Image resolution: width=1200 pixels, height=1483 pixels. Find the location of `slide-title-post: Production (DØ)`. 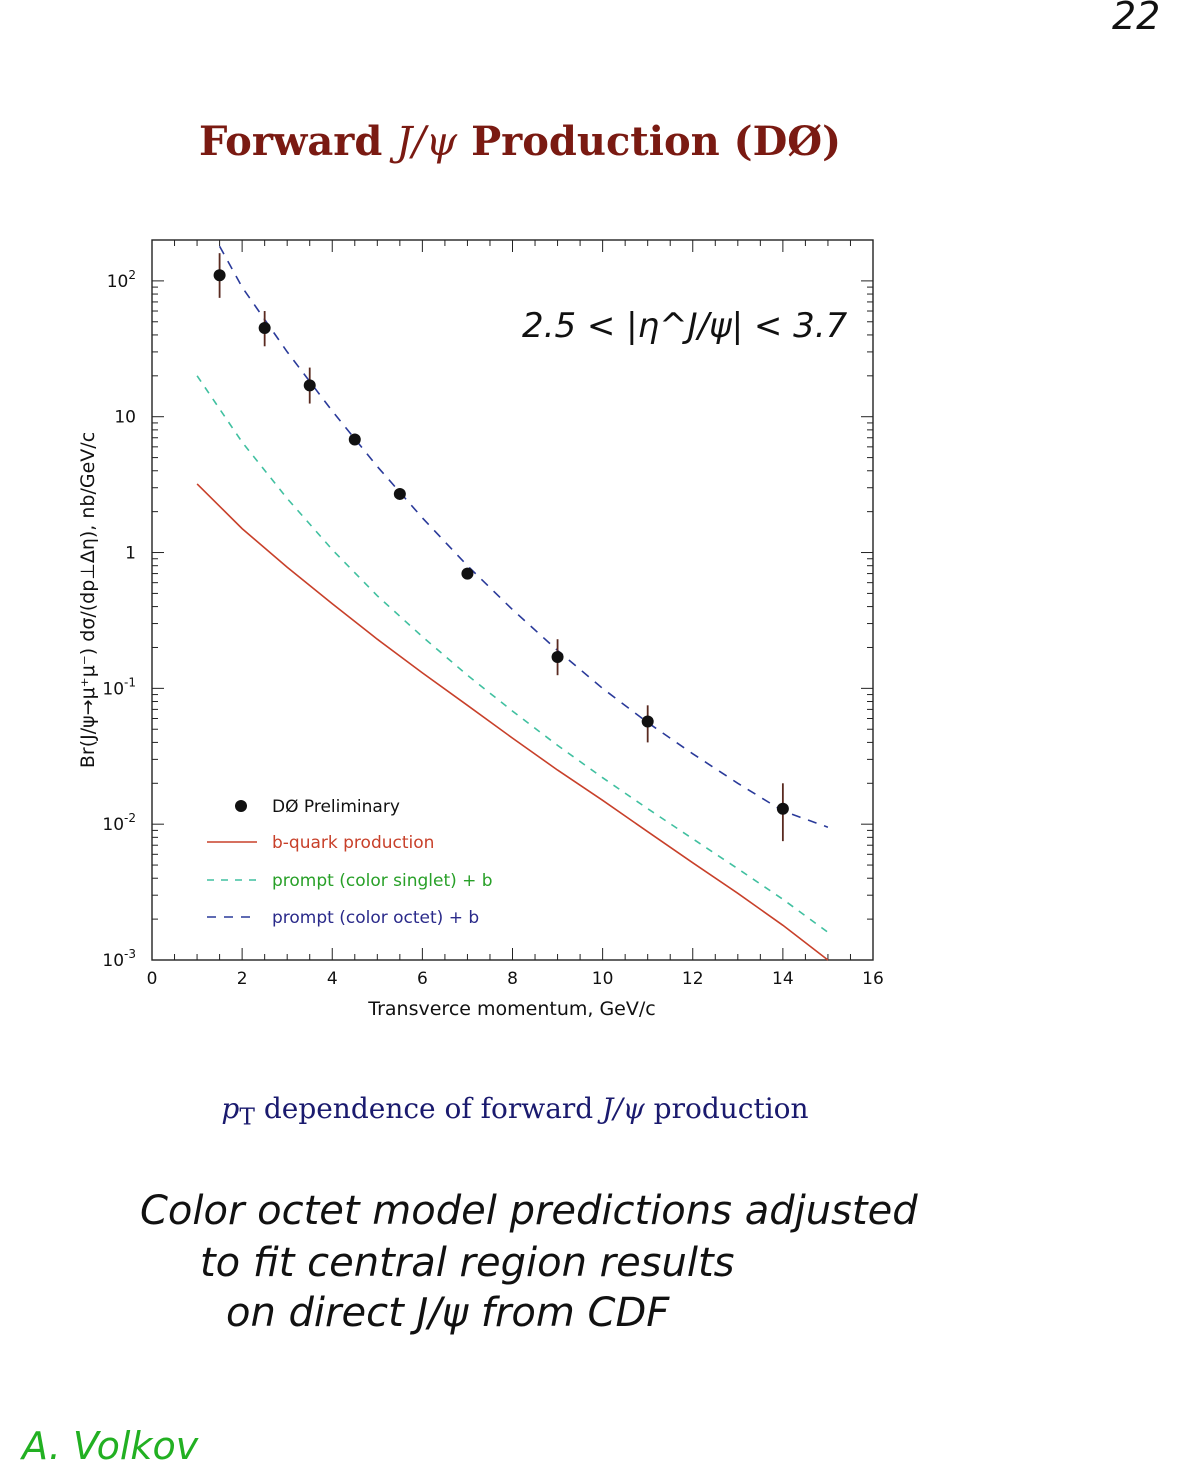

slide-title-post: Production (DØ) is located at coordinates (649, 141).